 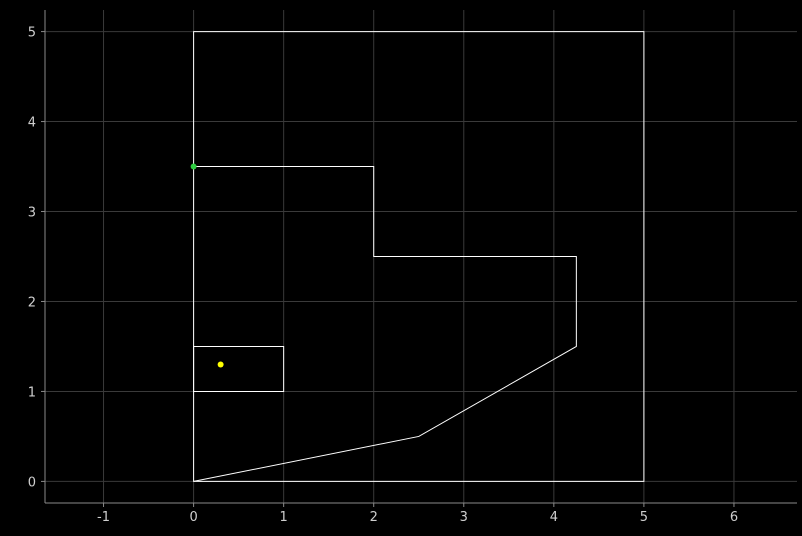 What do you see at coordinates (32, 33) in the screenshot?
I see `y-tick-label: 5` at bounding box center [32, 33].